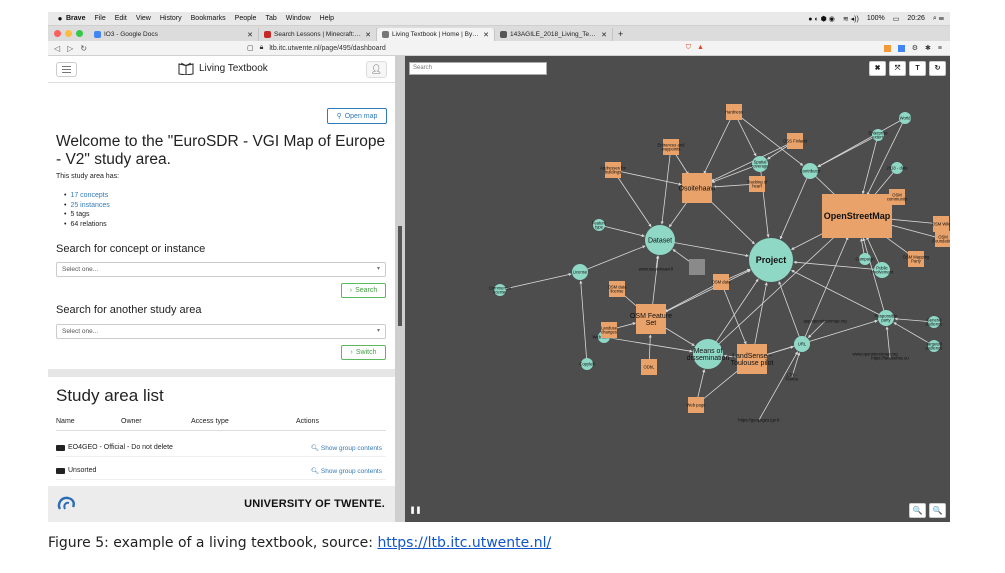 This screenshot has width=1005, height=573. What do you see at coordinates (771, 260) in the screenshot?
I see `graph-node-project: Project` at bounding box center [771, 260].